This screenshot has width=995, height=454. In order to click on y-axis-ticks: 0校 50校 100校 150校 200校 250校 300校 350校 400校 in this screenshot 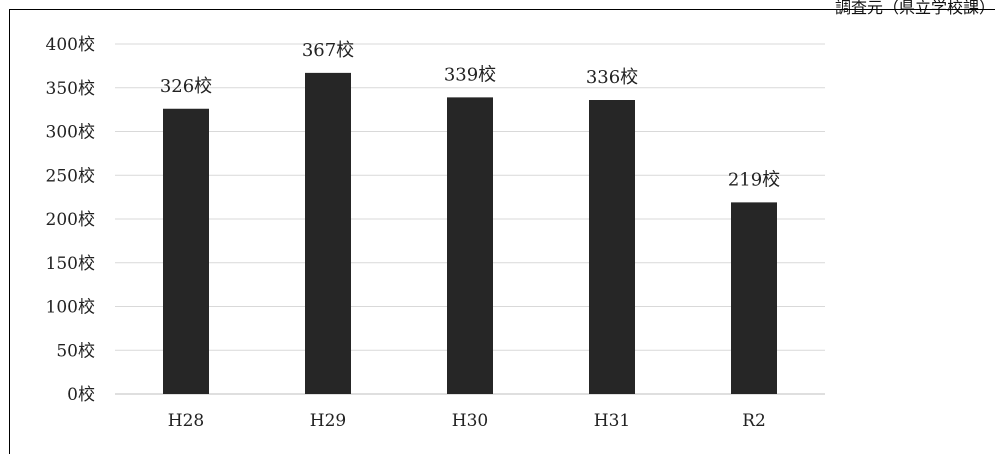, I will do `click(70, 220)`.